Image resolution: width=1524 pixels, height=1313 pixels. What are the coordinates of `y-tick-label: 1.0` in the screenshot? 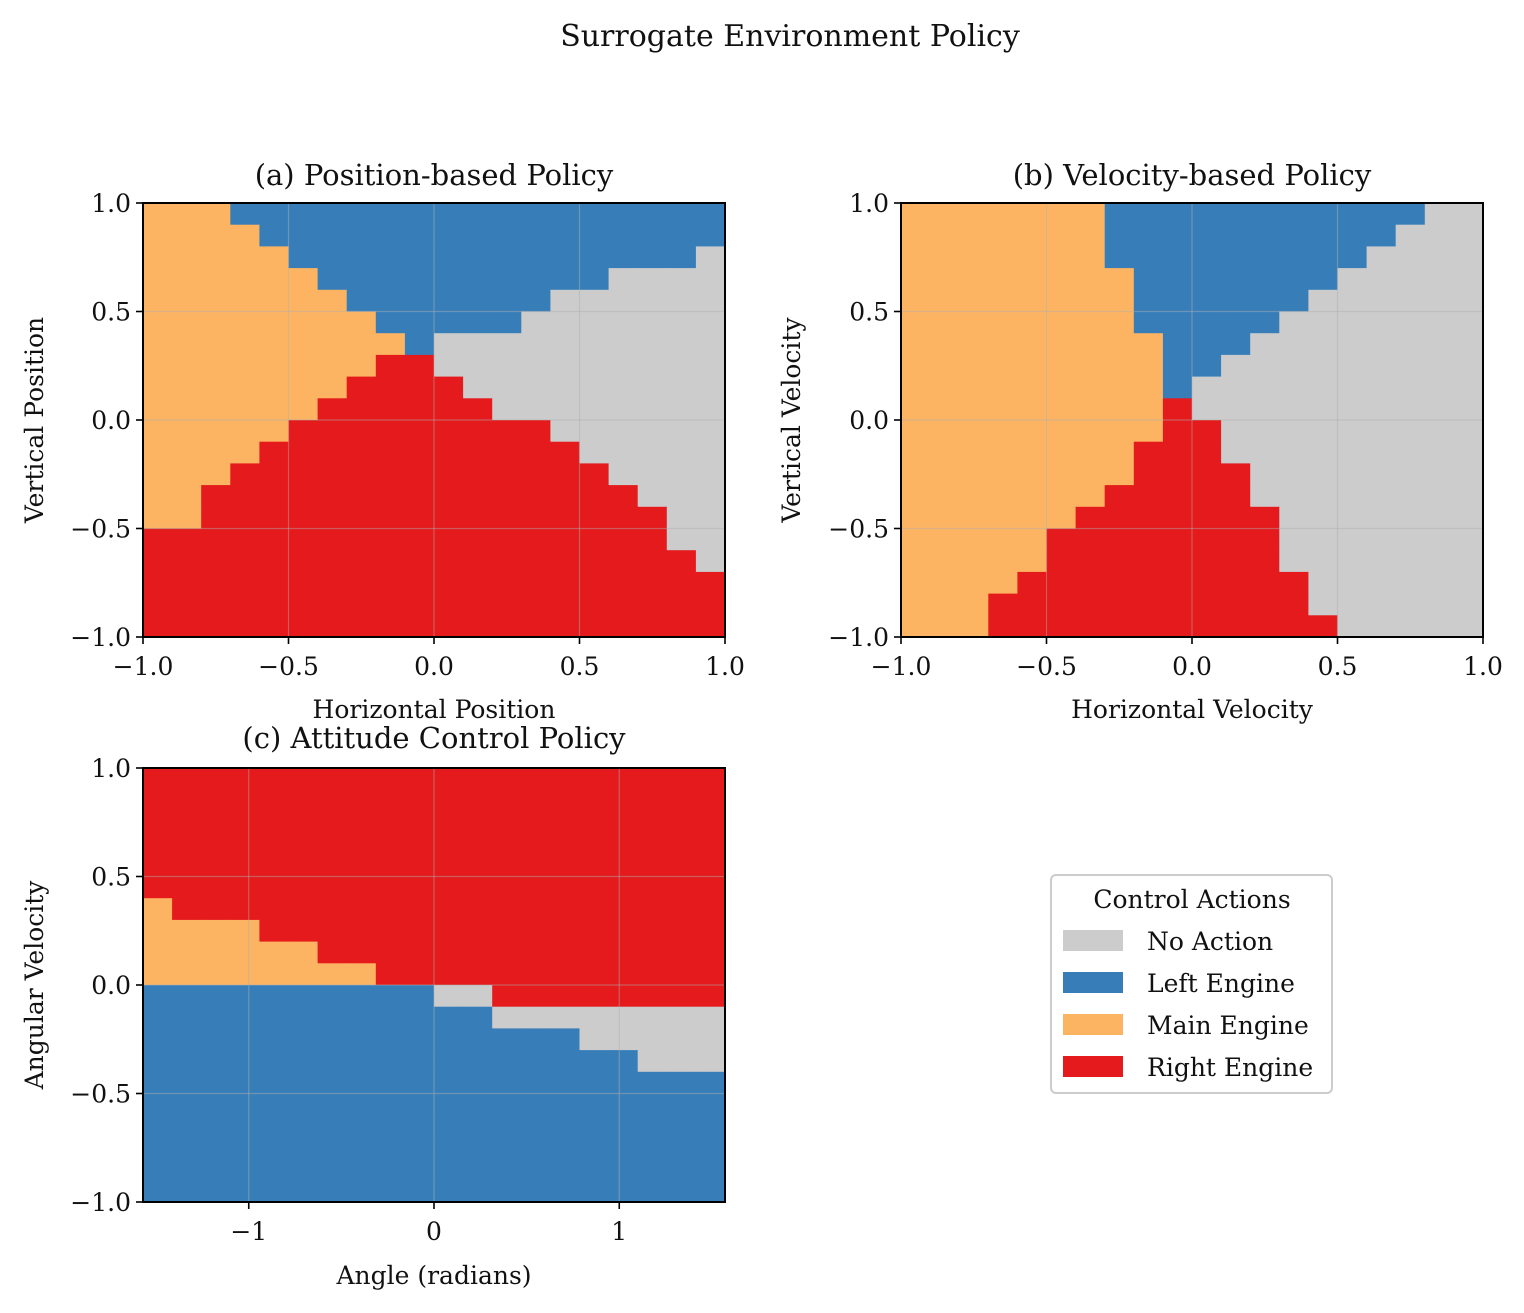 It's located at (111, 203).